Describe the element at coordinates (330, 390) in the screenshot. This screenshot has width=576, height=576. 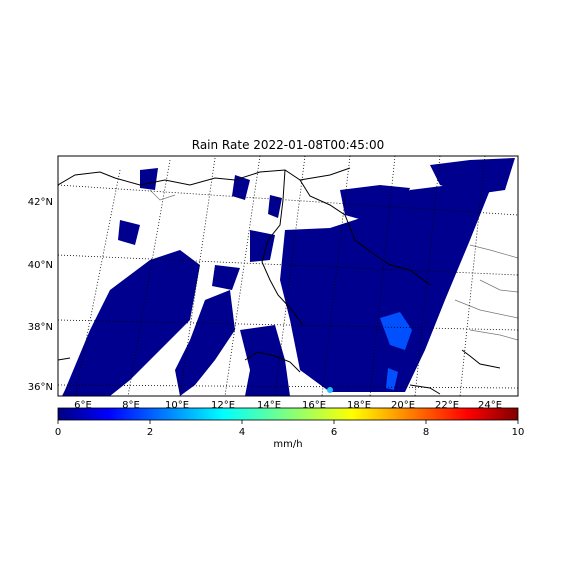
I see `rain-cell-high` at that location.